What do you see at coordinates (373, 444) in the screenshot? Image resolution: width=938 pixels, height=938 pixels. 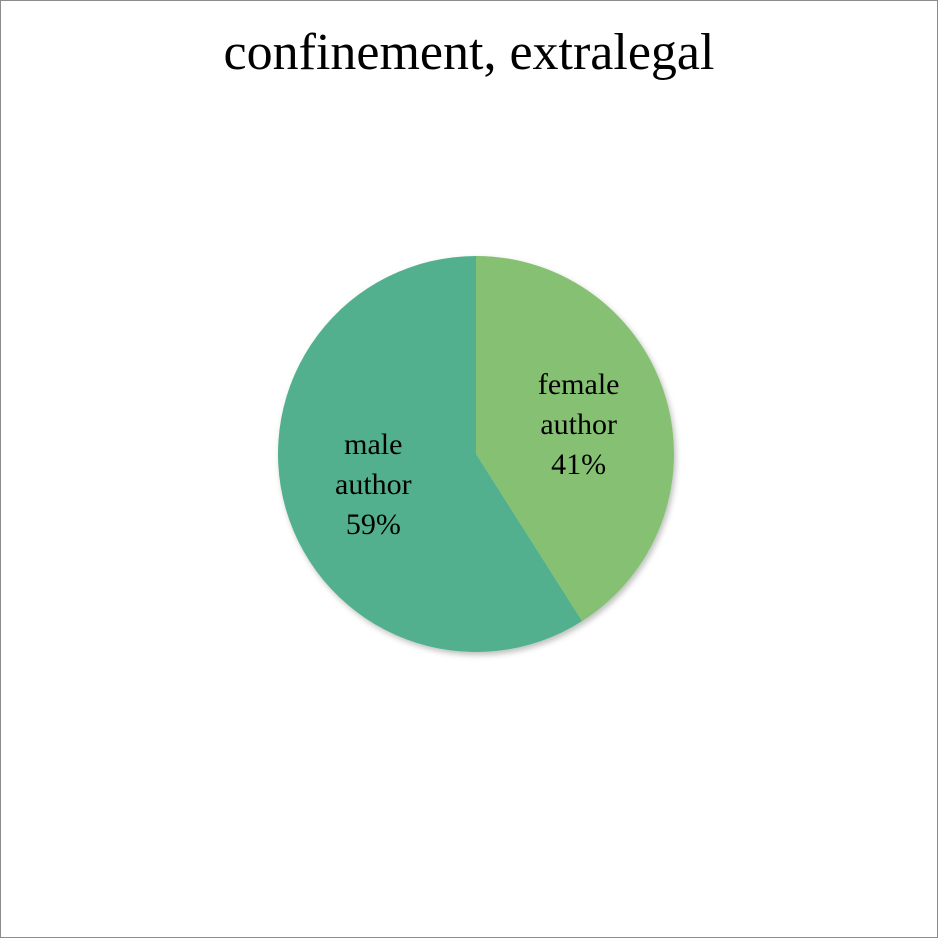 I see `slice-name-line: male` at bounding box center [373, 444].